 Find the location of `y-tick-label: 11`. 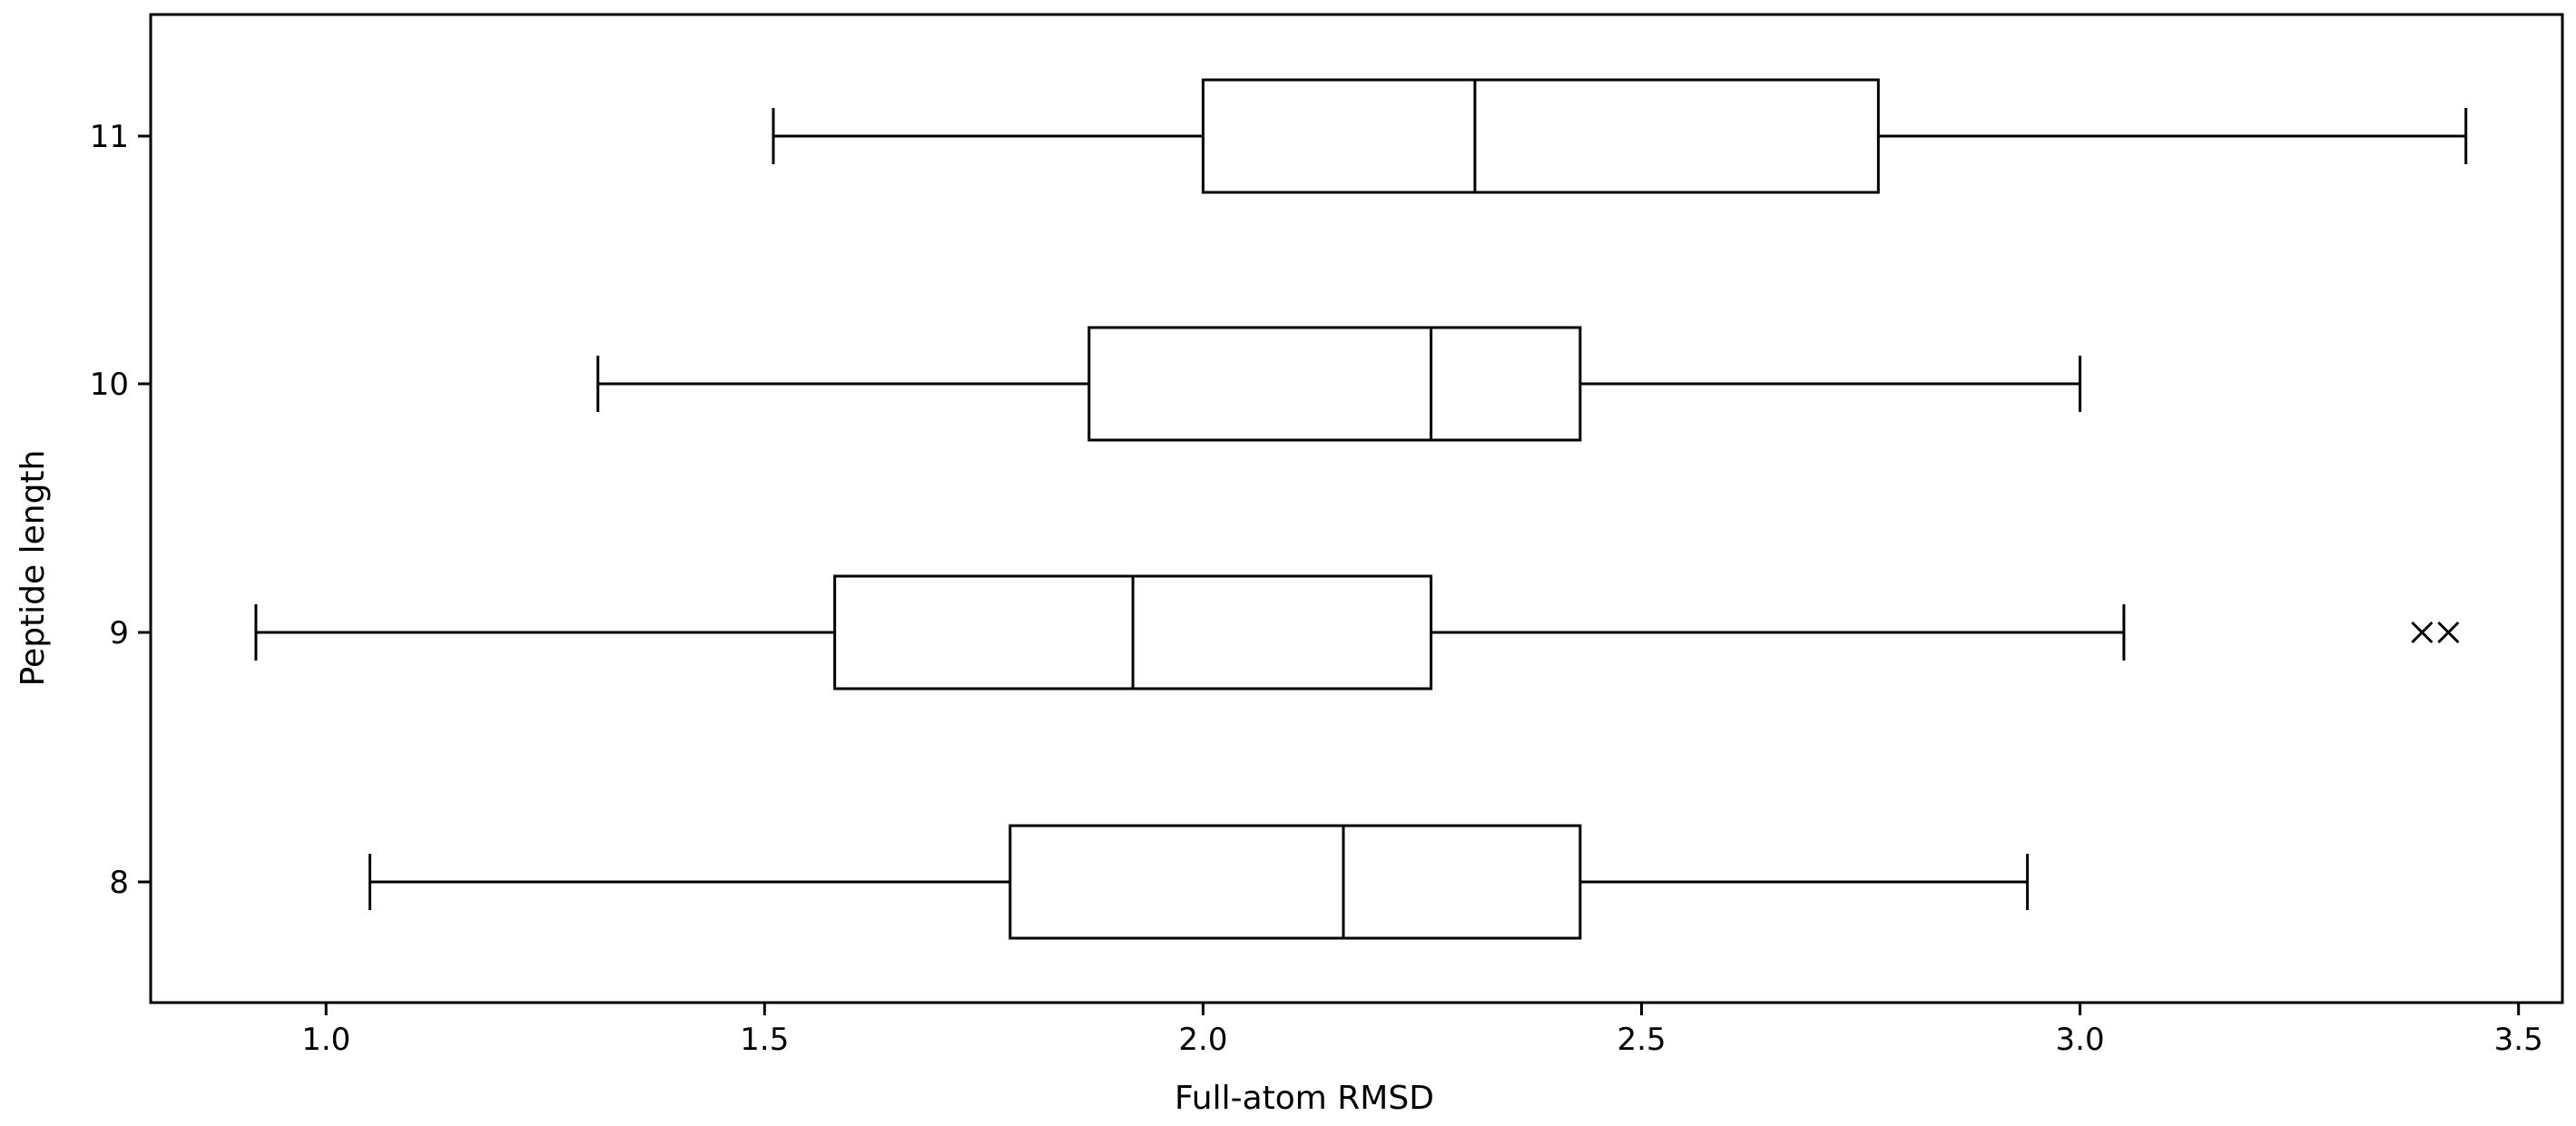

y-tick-label: 11 is located at coordinates (109, 137).